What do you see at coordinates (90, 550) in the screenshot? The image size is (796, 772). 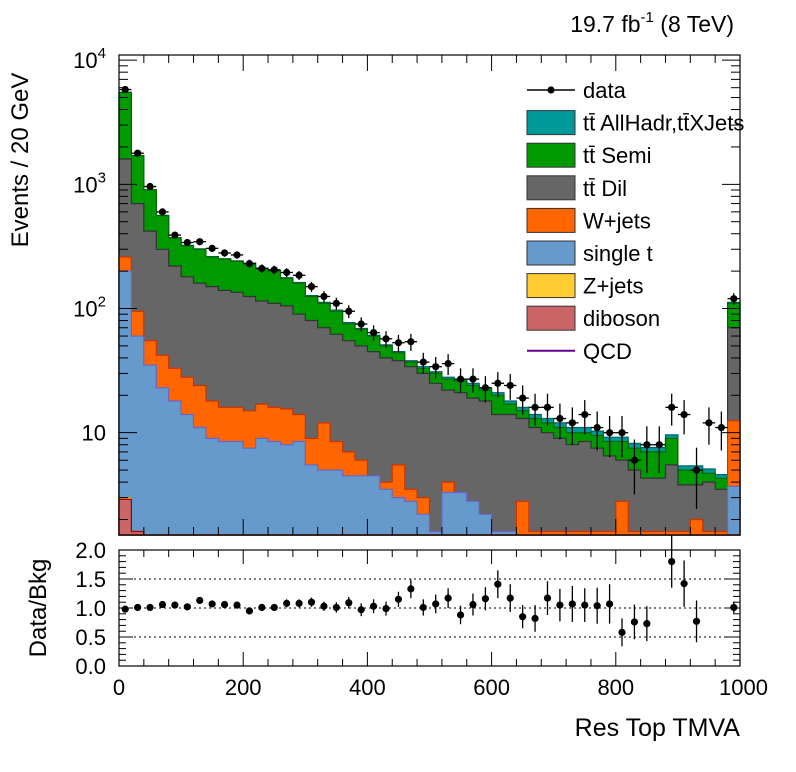 I see `lower-y-tick-label: 2.0` at bounding box center [90, 550].